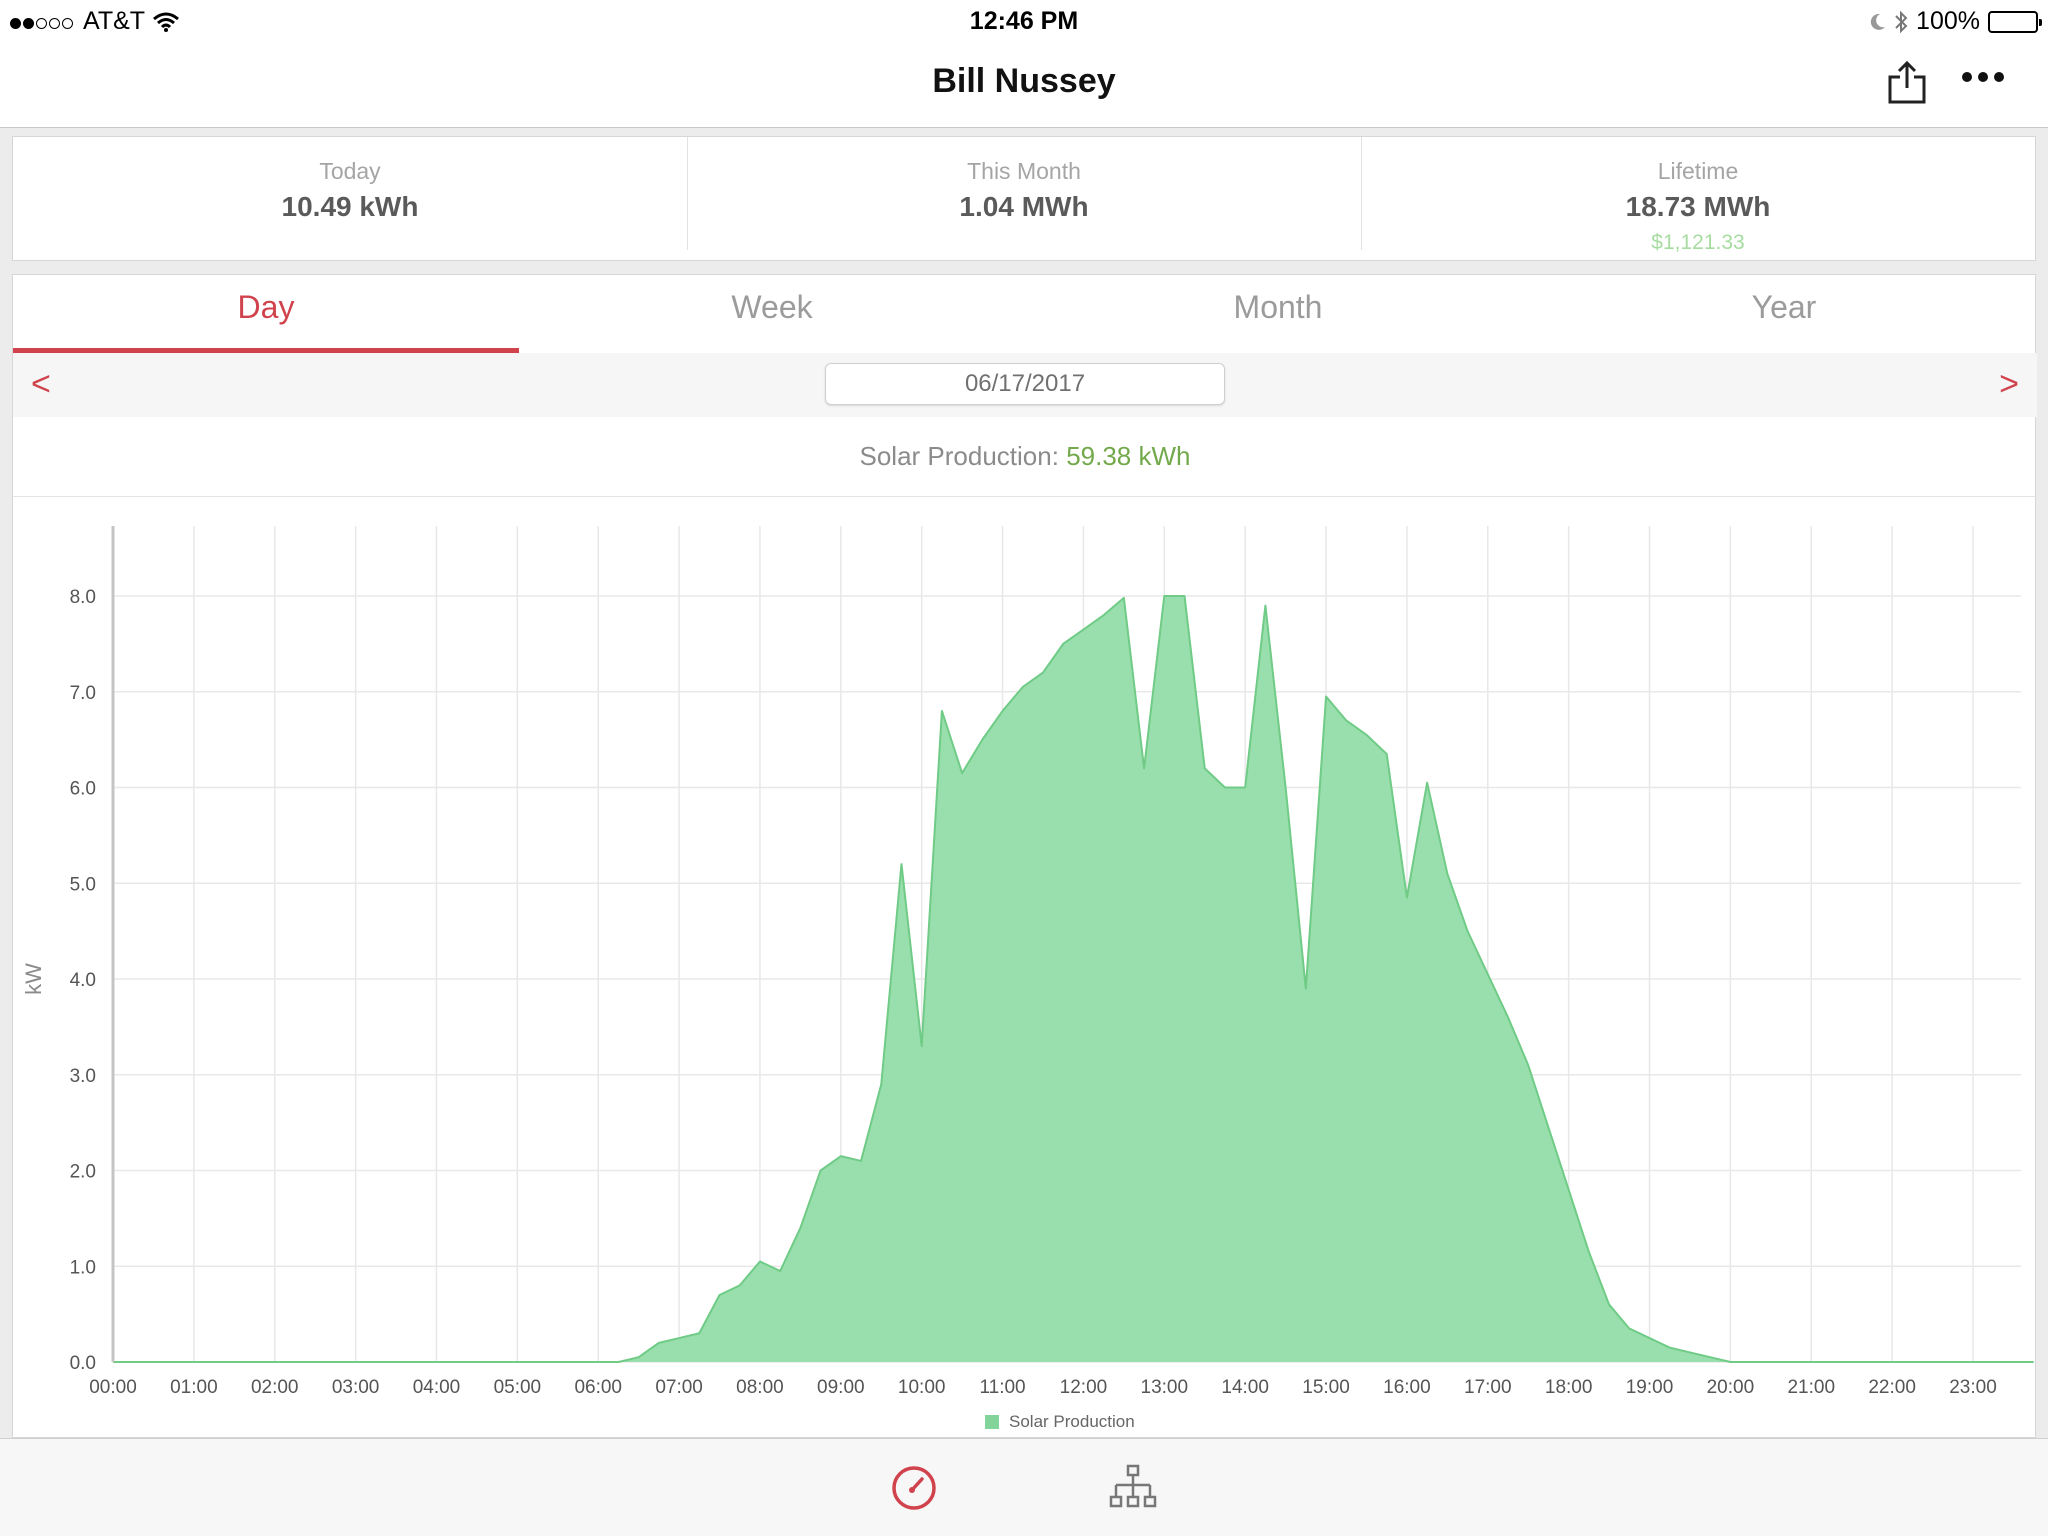 This screenshot has height=1536, width=2048. I want to click on tab-week: Week, so click(772, 307).